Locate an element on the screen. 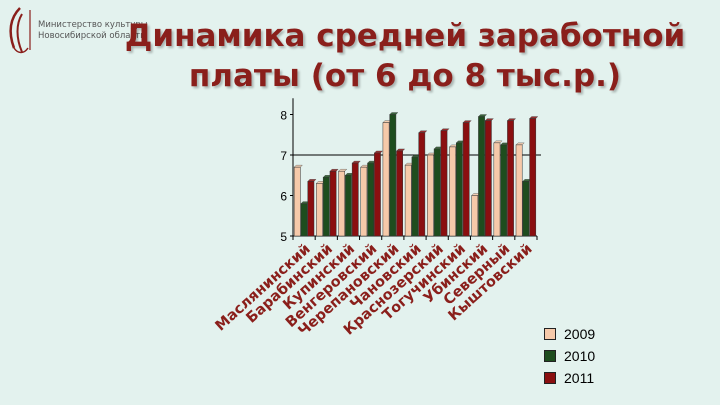  y-tick-label: 5 is located at coordinates (283, 237).